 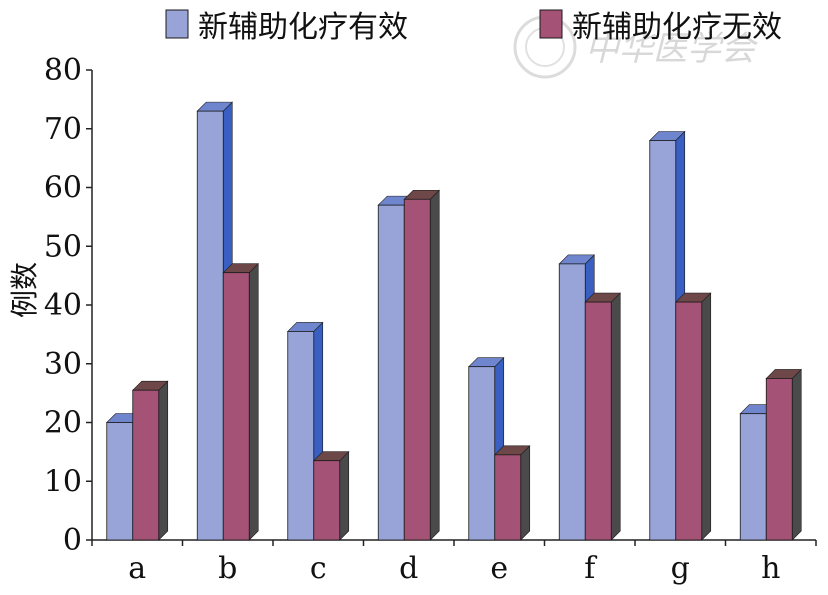 What do you see at coordinates (590, 568) in the screenshot?
I see `x-tick-label: f` at bounding box center [590, 568].